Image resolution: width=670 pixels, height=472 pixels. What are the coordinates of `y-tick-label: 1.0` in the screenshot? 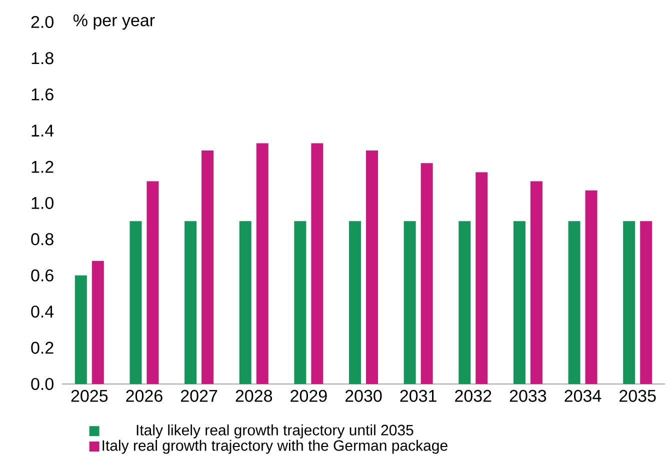 It's located at (43, 203).